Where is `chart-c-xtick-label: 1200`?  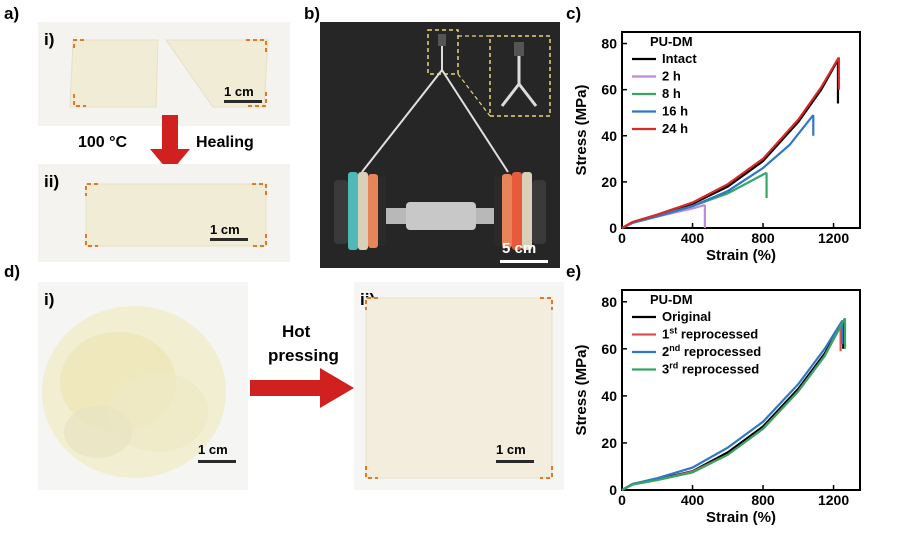 chart-c-xtick-label: 1200 is located at coordinates (833, 238).